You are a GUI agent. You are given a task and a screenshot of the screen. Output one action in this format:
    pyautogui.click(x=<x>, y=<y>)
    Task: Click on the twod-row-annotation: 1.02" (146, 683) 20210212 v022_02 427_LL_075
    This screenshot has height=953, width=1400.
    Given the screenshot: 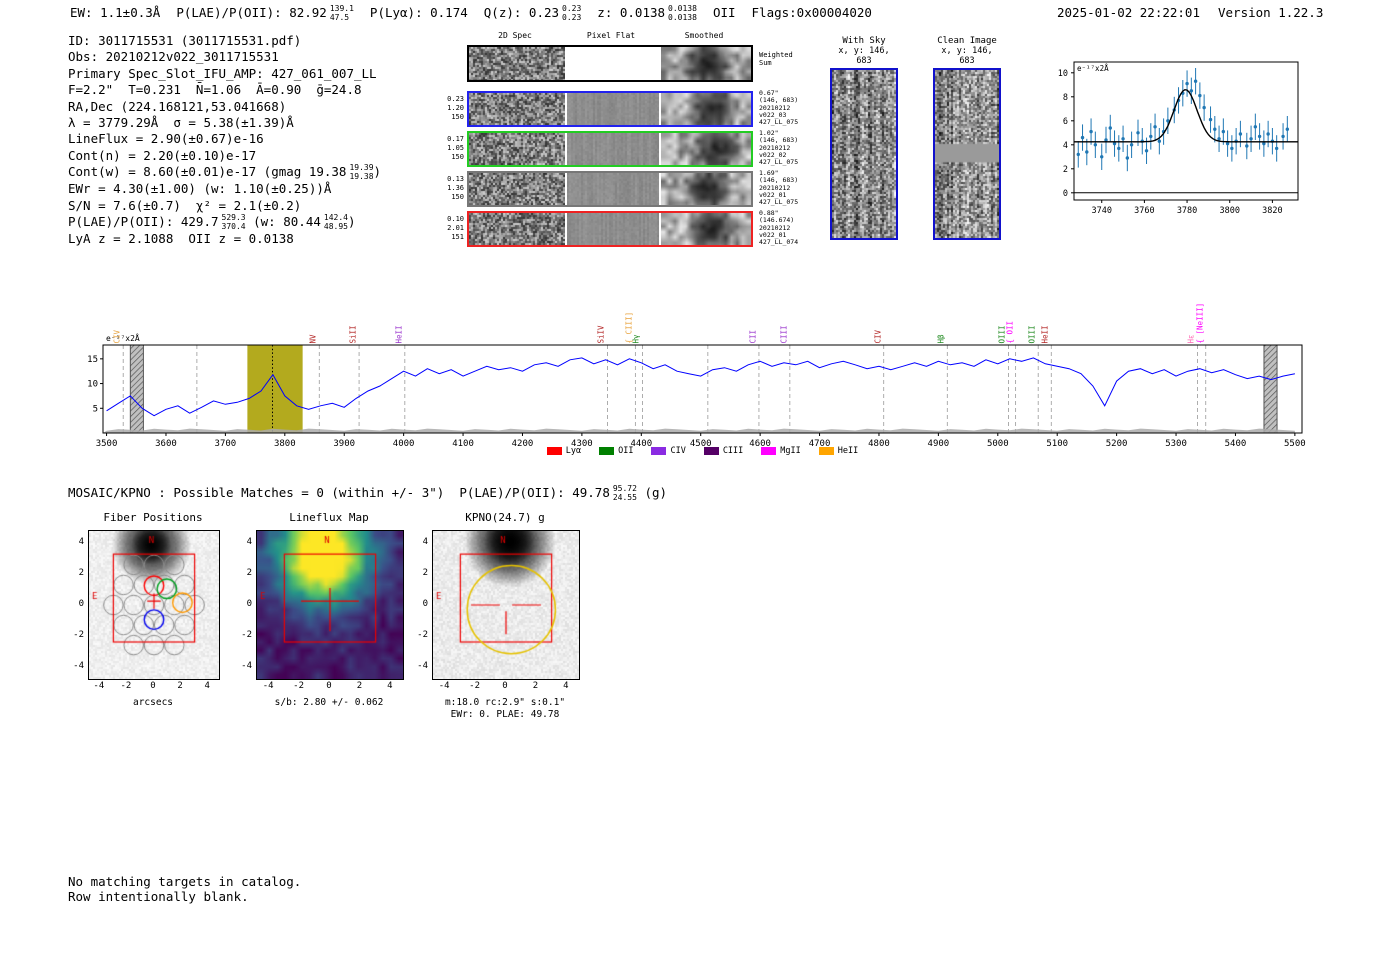 What is the action you would take?
    pyautogui.click(x=778, y=147)
    